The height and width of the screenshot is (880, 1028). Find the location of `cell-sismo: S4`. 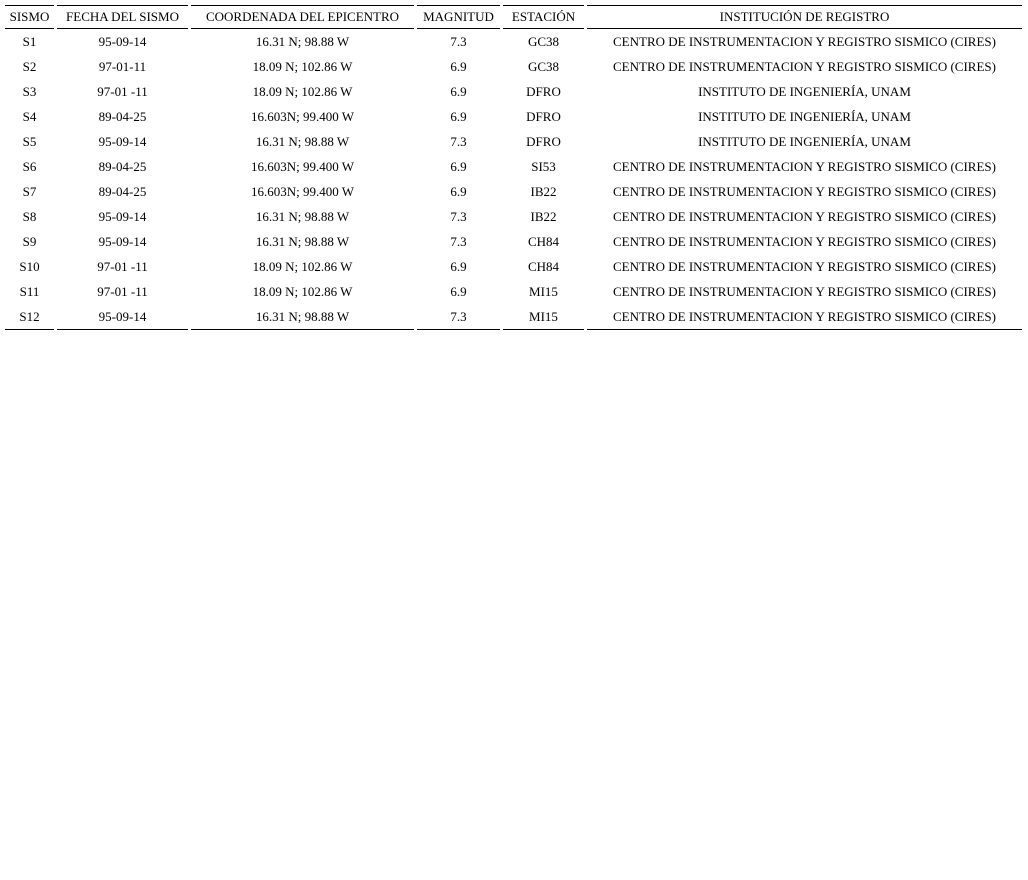

cell-sismo: S4 is located at coordinates (29, 116).